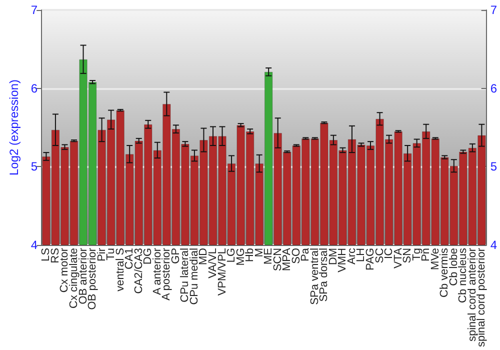 The width and height of the screenshot is (500, 350). What do you see at coordinates (482, 298) in the screenshot?
I see `x-tick-label: spinal cord posterior` at bounding box center [482, 298].